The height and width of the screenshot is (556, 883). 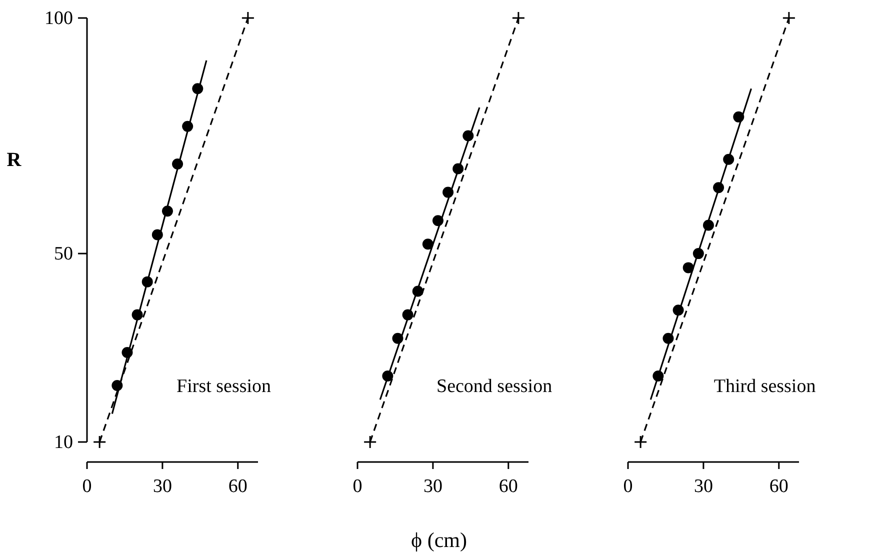 I want to click on y-tick-label: 50, so click(x=63, y=254).